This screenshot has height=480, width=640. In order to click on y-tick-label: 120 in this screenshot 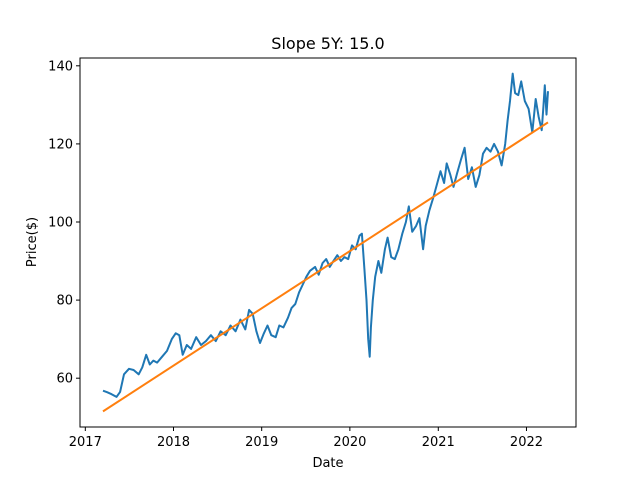, I will do `click(60, 144)`.